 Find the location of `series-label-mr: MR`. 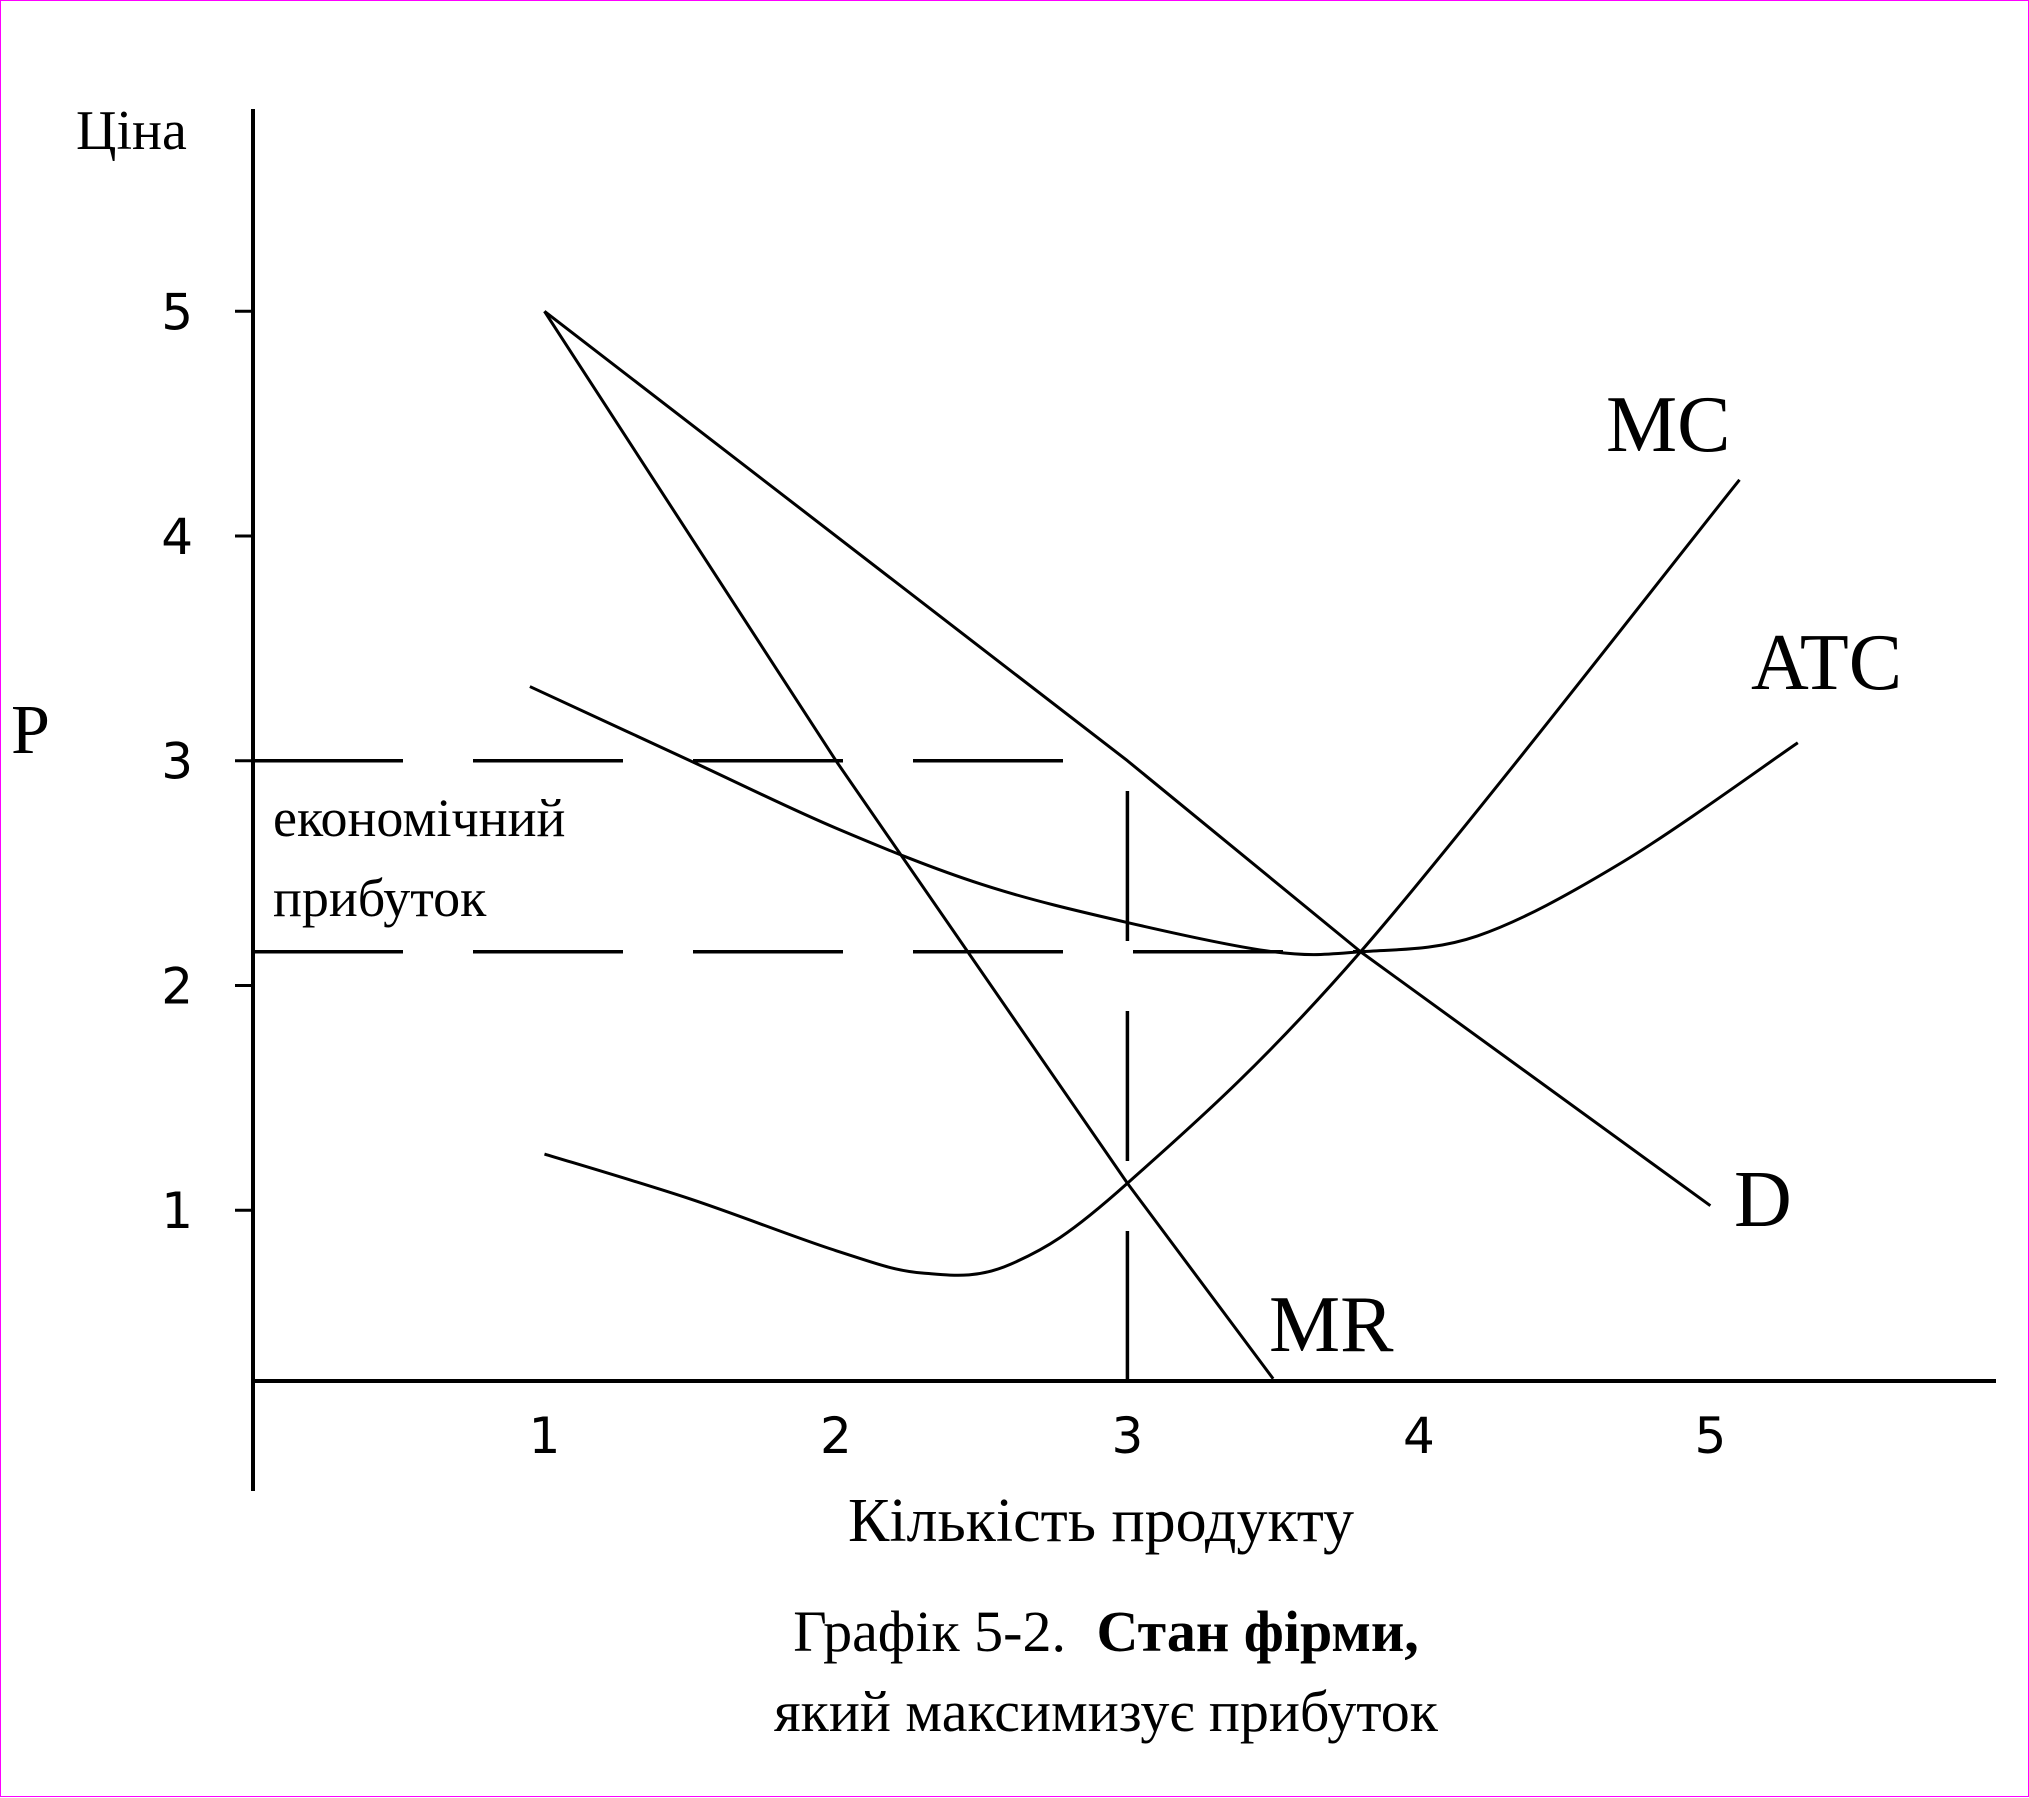

series-label-mr: MR is located at coordinates (1331, 1325).